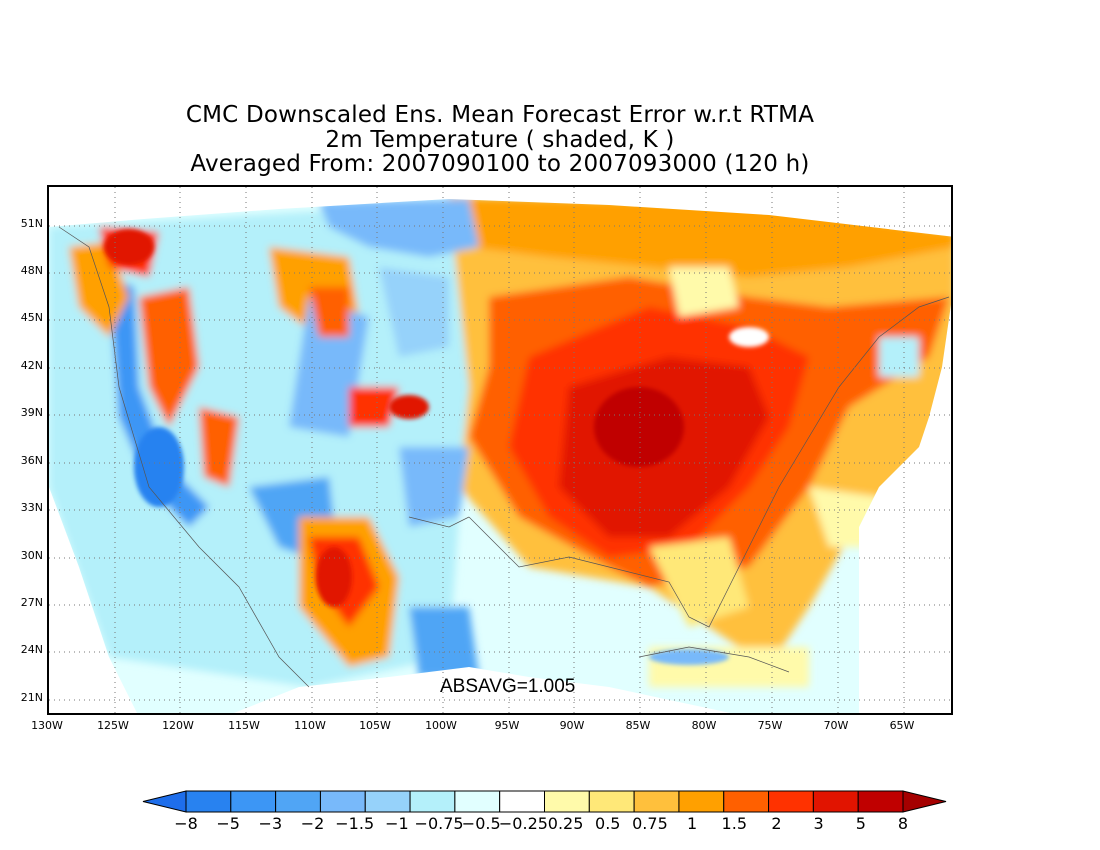 Image resolution: width=1100 pixels, height=850 pixels. Describe the element at coordinates (31, 602) in the screenshot. I see `lat-tick-label: 27N` at that location.